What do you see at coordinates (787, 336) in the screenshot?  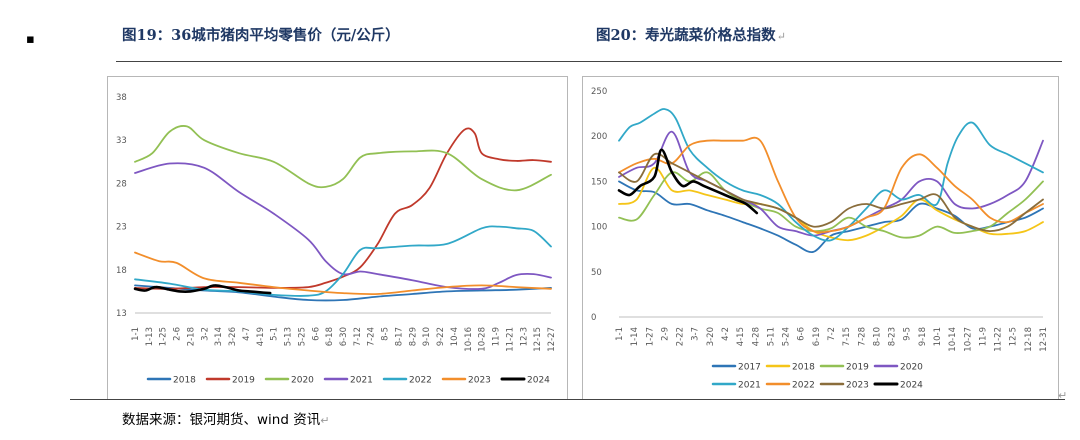 I see `veg-xtick-label: 5-24` at bounding box center [787, 336].